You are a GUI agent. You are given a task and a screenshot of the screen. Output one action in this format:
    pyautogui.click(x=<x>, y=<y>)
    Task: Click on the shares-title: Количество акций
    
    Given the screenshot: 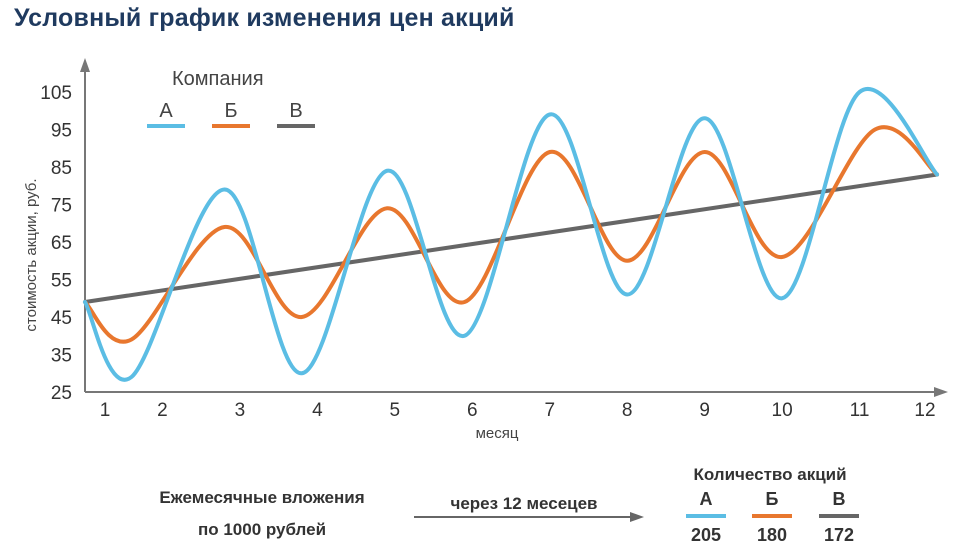 What is the action you would take?
    pyautogui.click(x=769, y=474)
    